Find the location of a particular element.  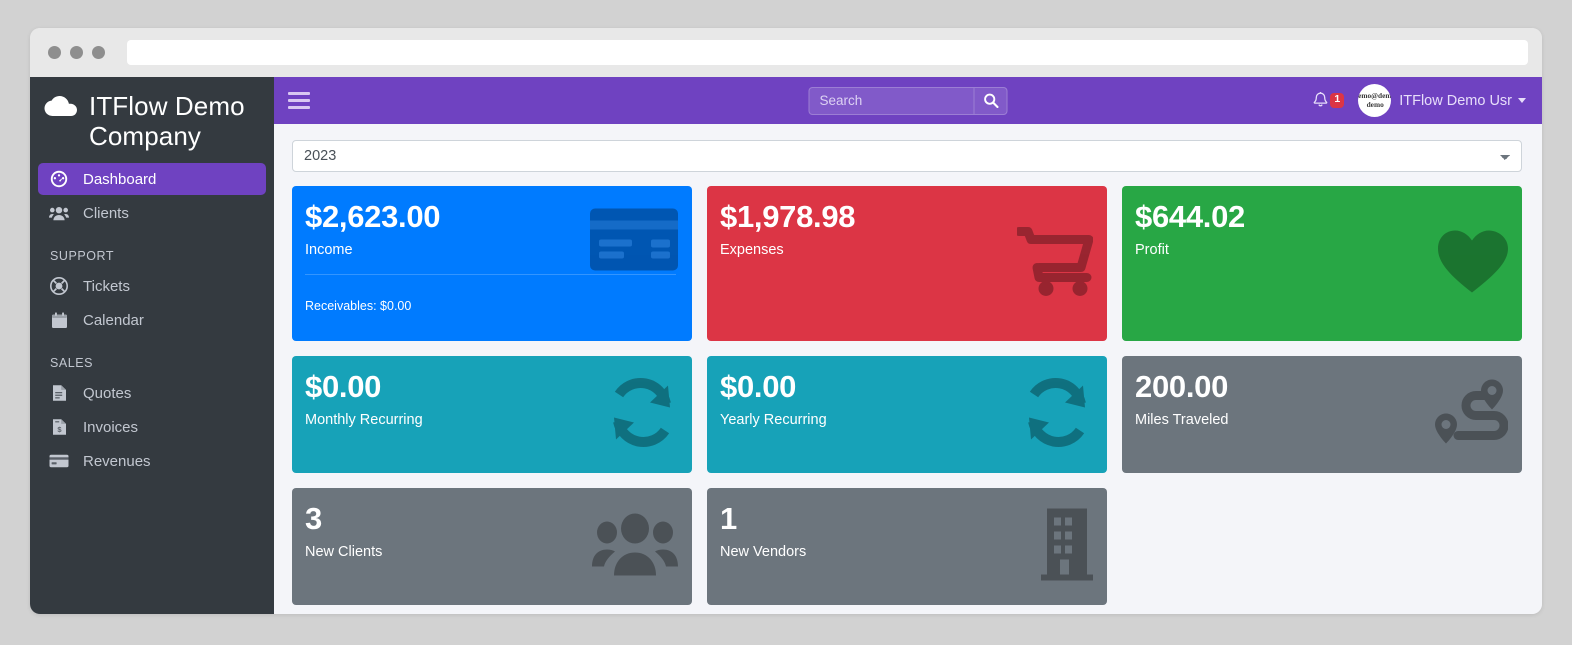

topbar-right: 1 demo@demo demo ITFlow Demo Usr is located at coordinates (1419, 100).